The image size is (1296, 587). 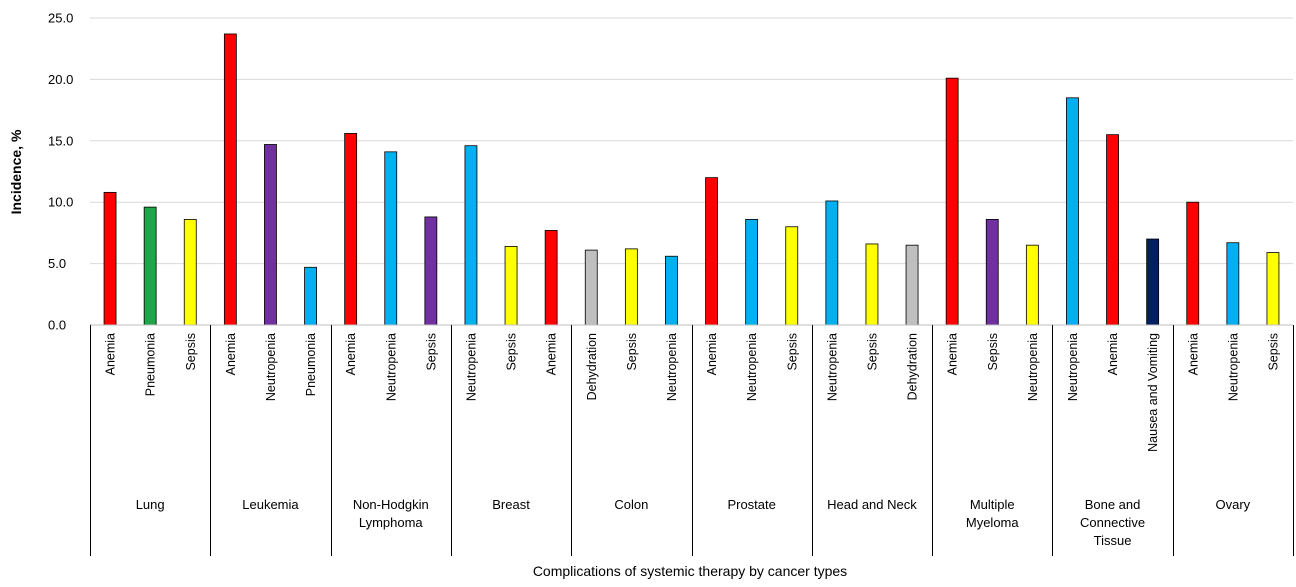 What do you see at coordinates (1233, 284) in the screenshot?
I see `bar-ovary-neutropenia` at bounding box center [1233, 284].